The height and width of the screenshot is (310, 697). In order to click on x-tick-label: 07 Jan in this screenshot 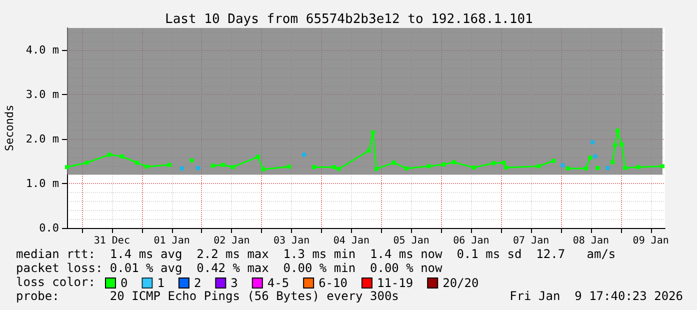, I will do `click(531, 241)`.